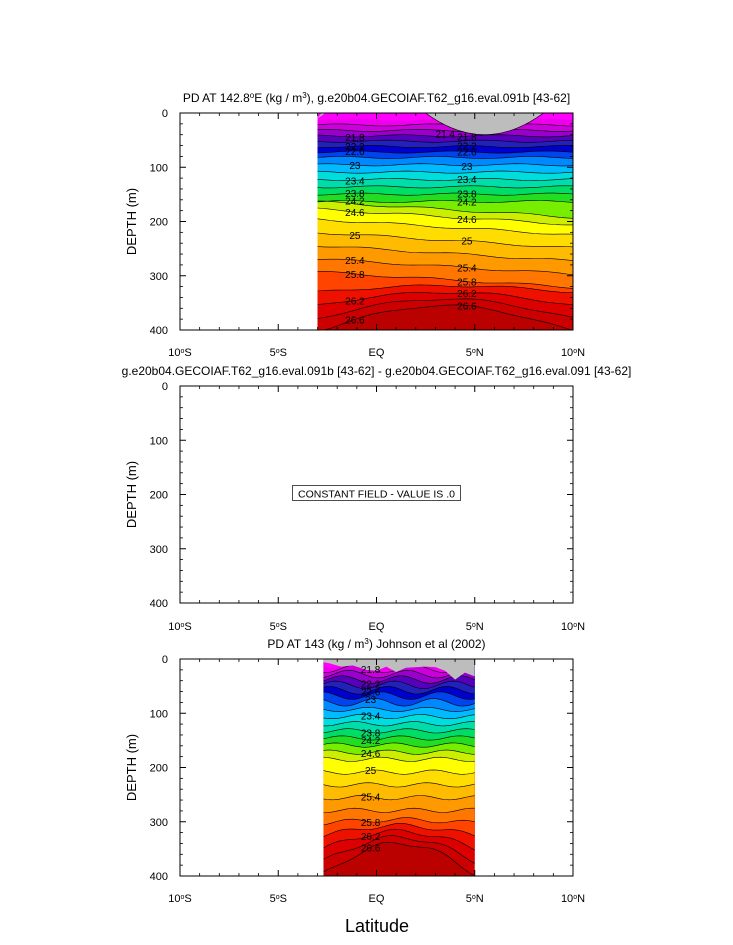 Image resolution: width=733 pixels, height=945 pixels. I want to click on contour-label: 24.6, so click(467, 220).